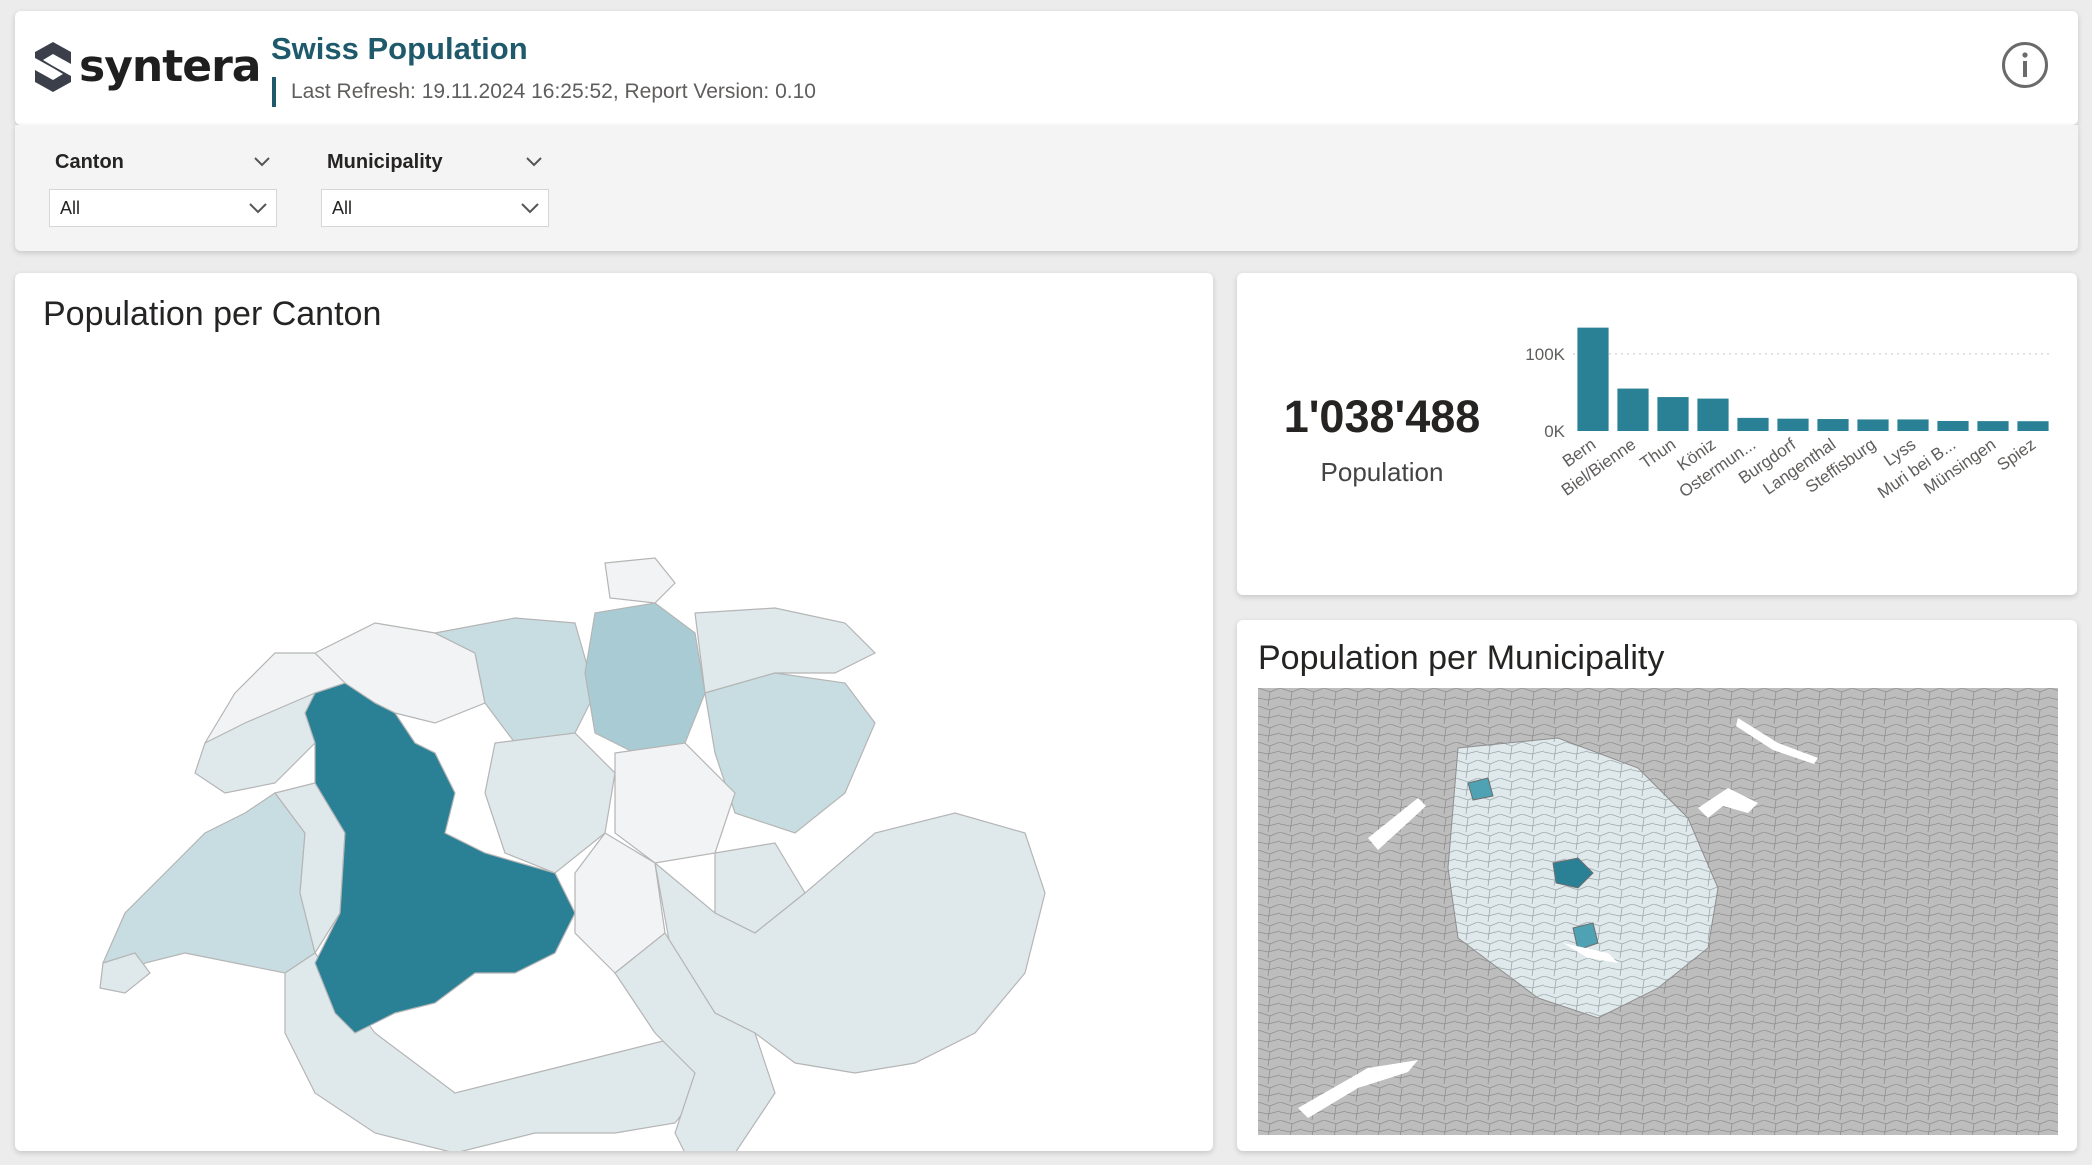 Image resolution: width=2092 pixels, height=1165 pixels. I want to click on municipality-map, so click(1658, 911).